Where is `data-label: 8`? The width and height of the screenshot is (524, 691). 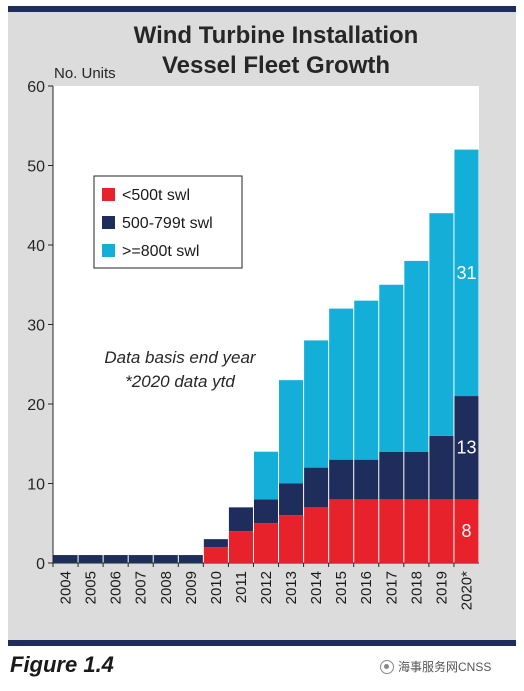
data-label: 8 is located at coordinates (466, 531).